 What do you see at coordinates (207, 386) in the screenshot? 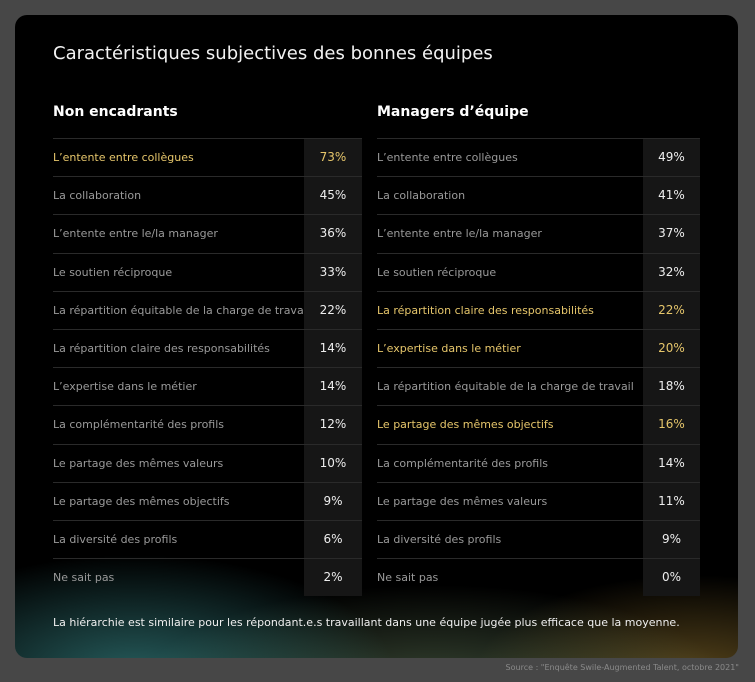
I see `table-row: L’expertise dans le métier 14%` at bounding box center [207, 386].